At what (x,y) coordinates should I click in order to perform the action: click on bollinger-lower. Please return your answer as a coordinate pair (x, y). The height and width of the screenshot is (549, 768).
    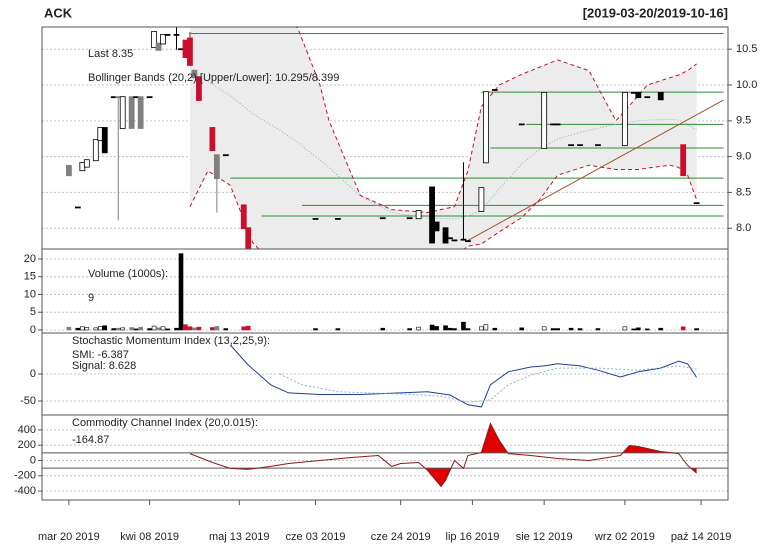
    Looking at the image, I should click on (443, 206).